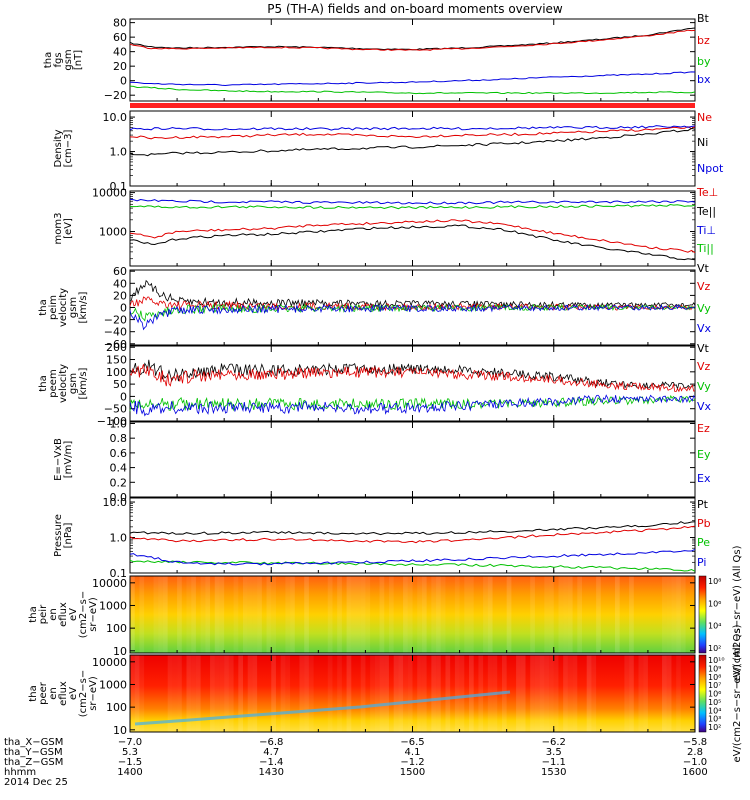 The height and width of the screenshot is (800, 750). Describe the element at coordinates (63, 307) in the screenshot. I see `y-axis-label: velocity` at that location.